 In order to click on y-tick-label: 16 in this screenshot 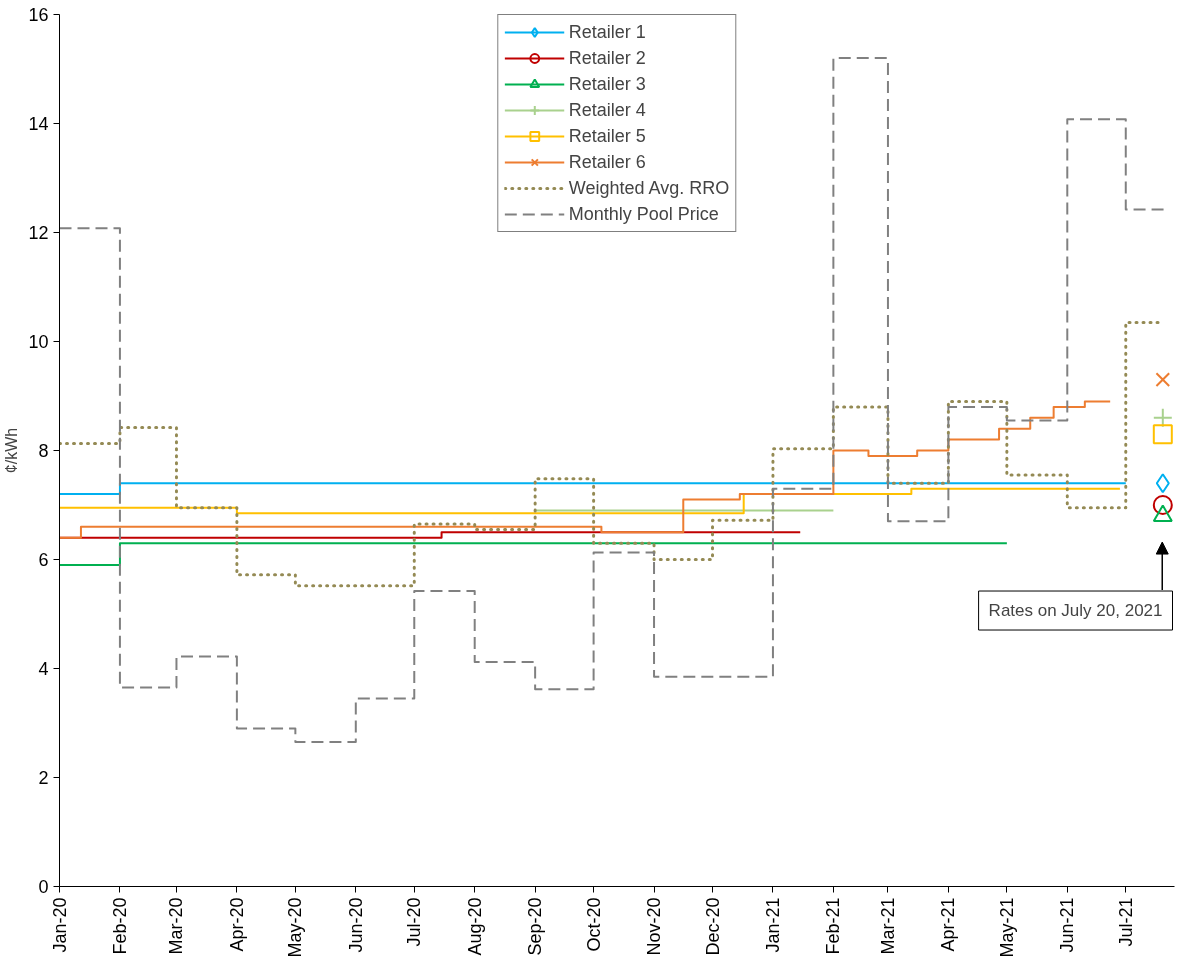, I will do `click(38, 15)`.